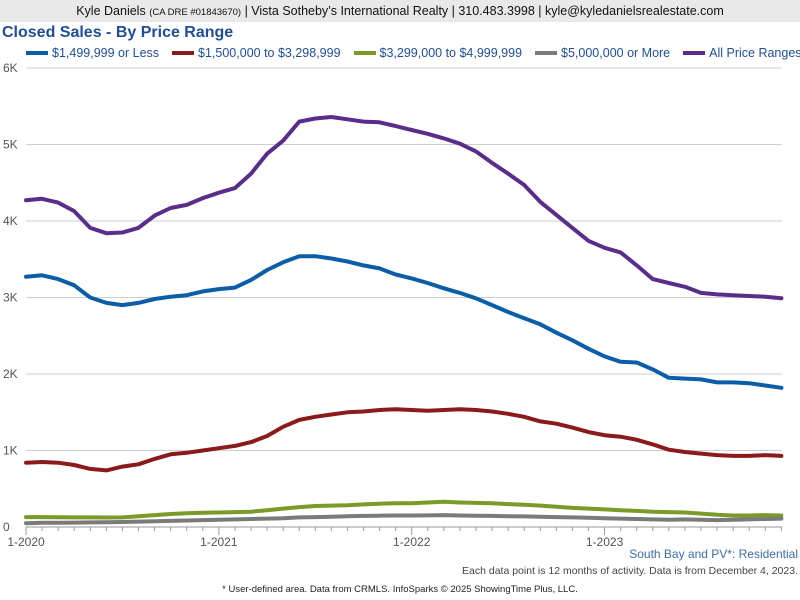  Describe the element at coordinates (10, 221) in the screenshot. I see `y-tick-label: 4K` at that location.